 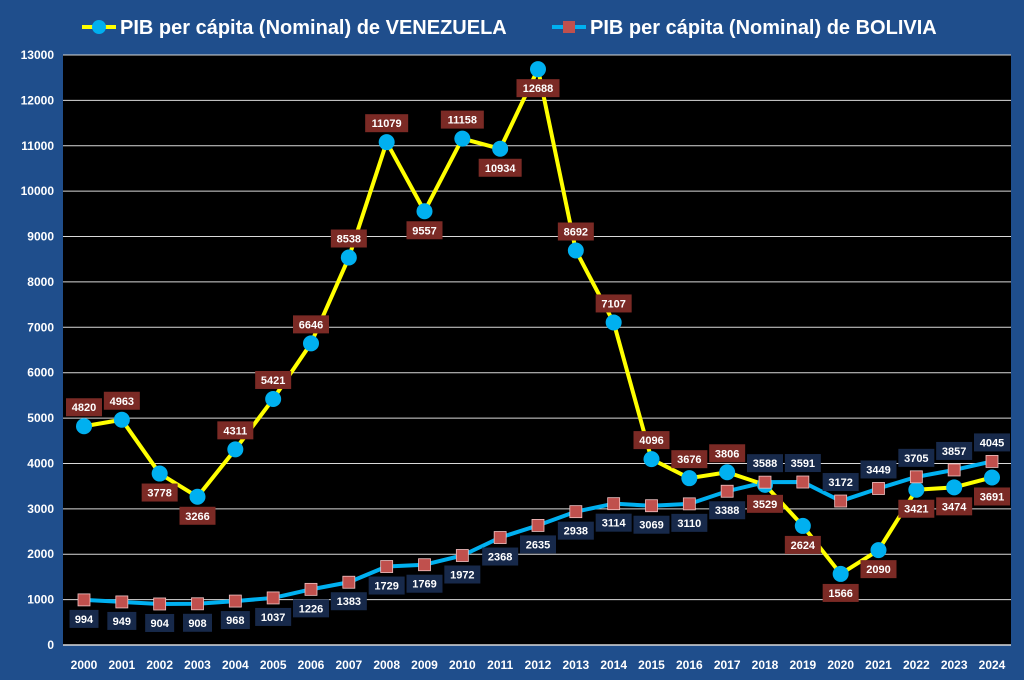 I want to click on venezuela-data-label: 4820, so click(x=84, y=407).